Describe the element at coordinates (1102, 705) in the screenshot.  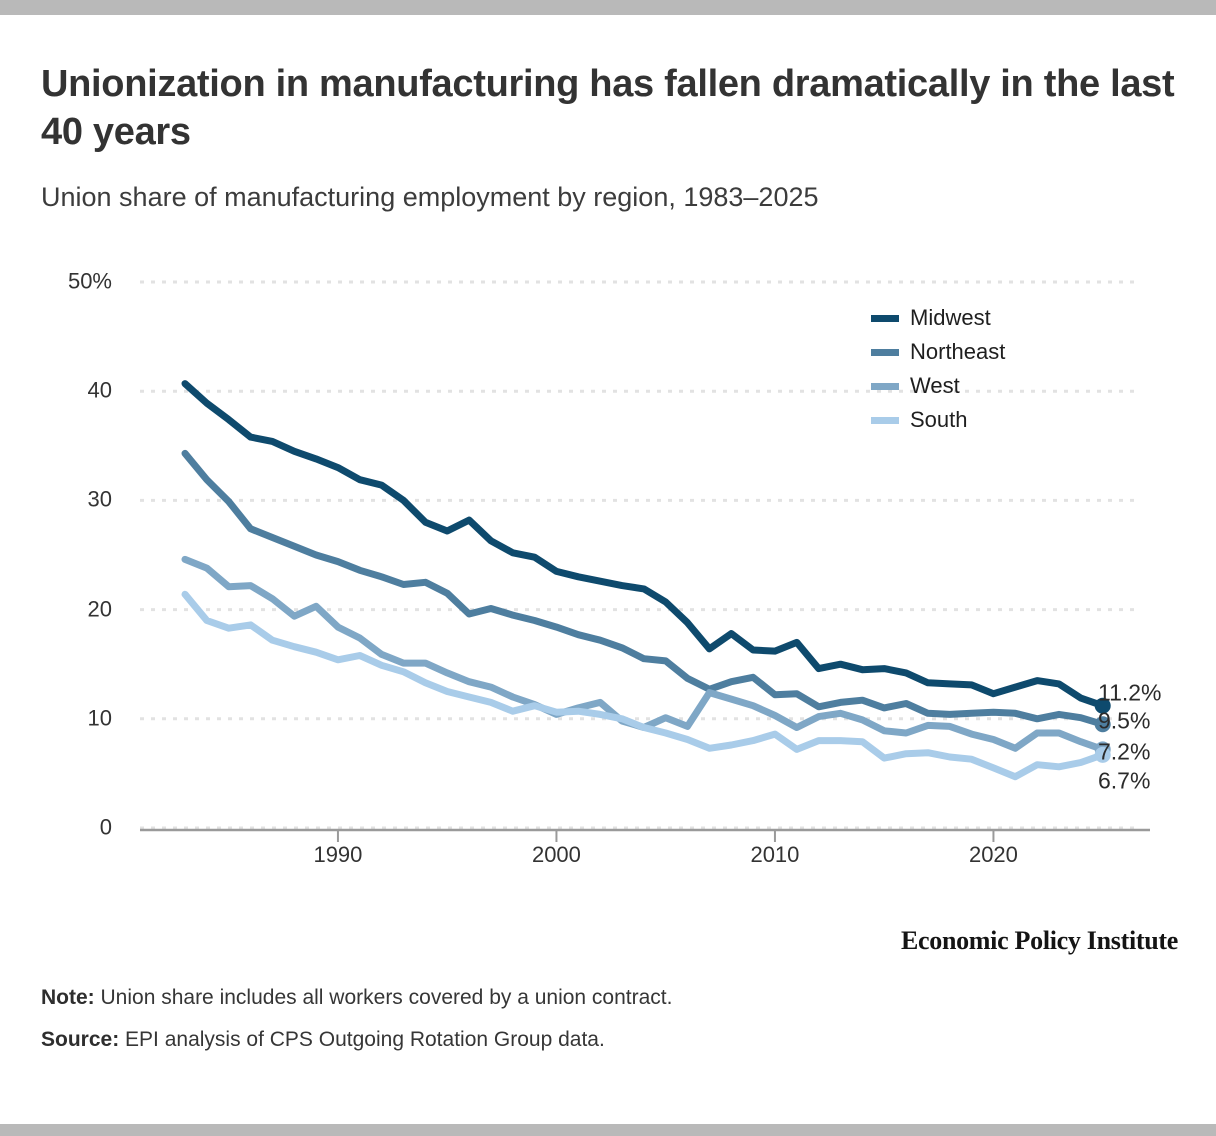
I see `end-dot-midwest` at that location.